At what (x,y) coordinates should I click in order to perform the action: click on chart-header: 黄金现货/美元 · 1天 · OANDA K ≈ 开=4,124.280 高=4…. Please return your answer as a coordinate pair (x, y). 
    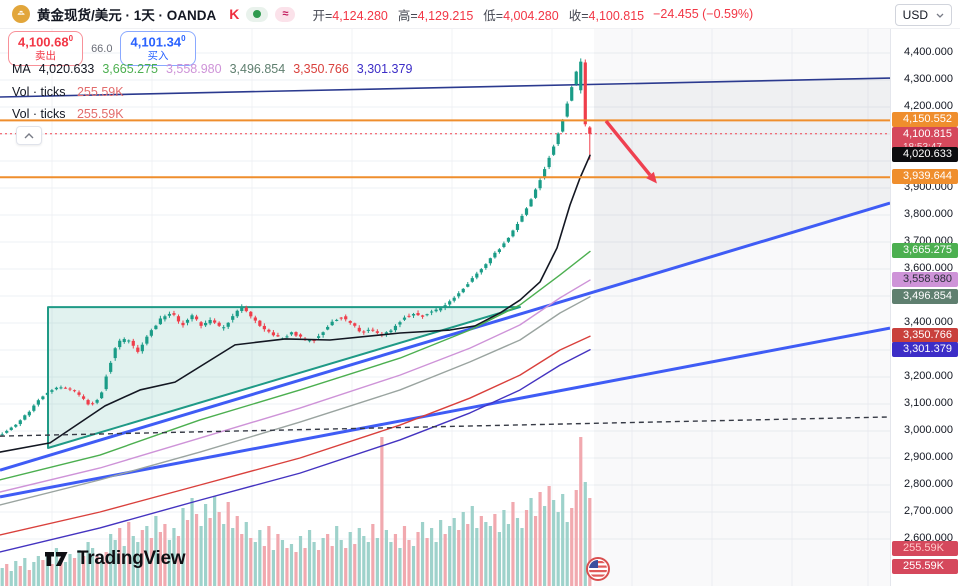
    Looking at the image, I should click on (480, 14).